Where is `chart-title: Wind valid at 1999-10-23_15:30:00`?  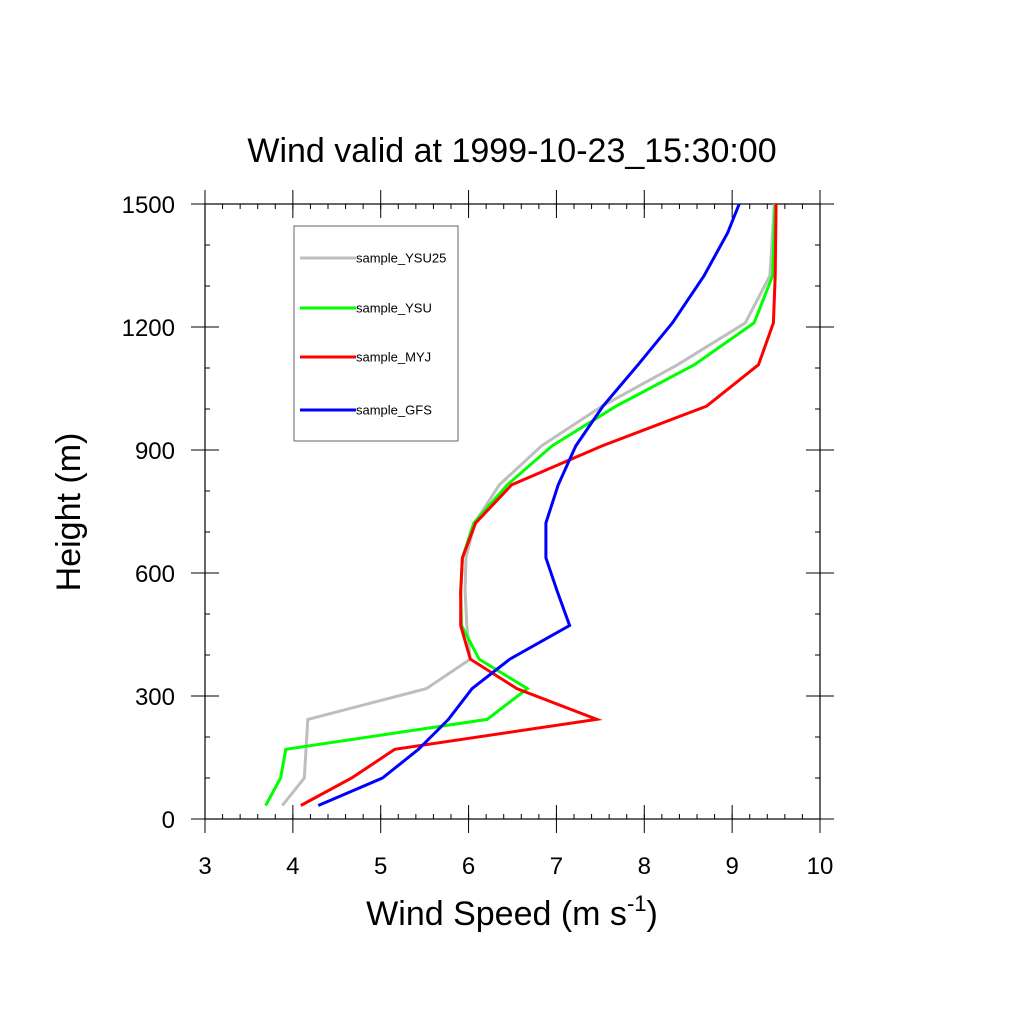 chart-title: Wind valid at 1999-10-23_15:30:00 is located at coordinates (511, 151).